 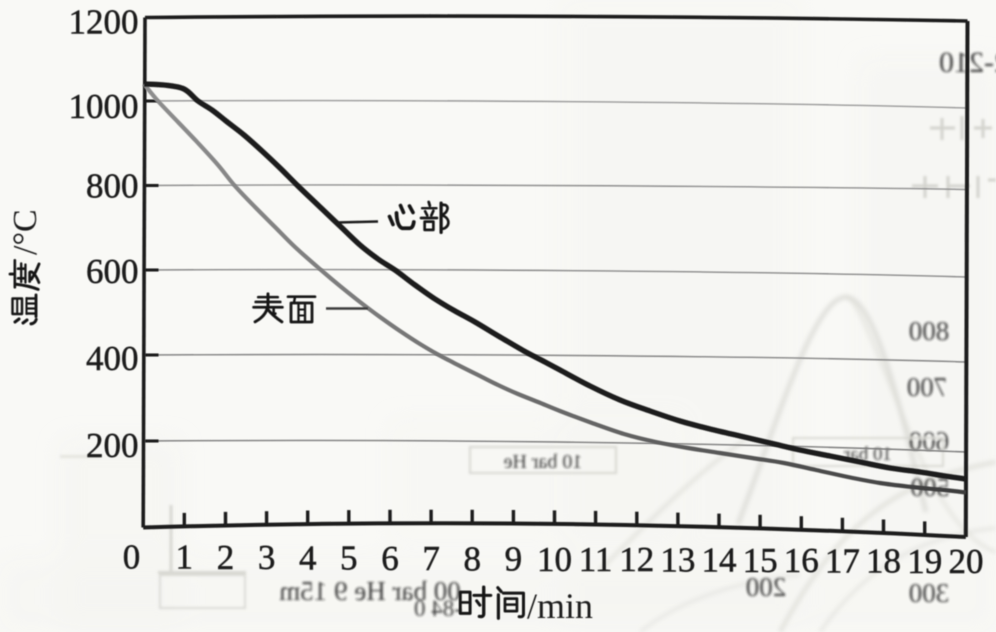 What do you see at coordinates (929, 593) in the screenshot?
I see `svg-text: 300` at bounding box center [929, 593].